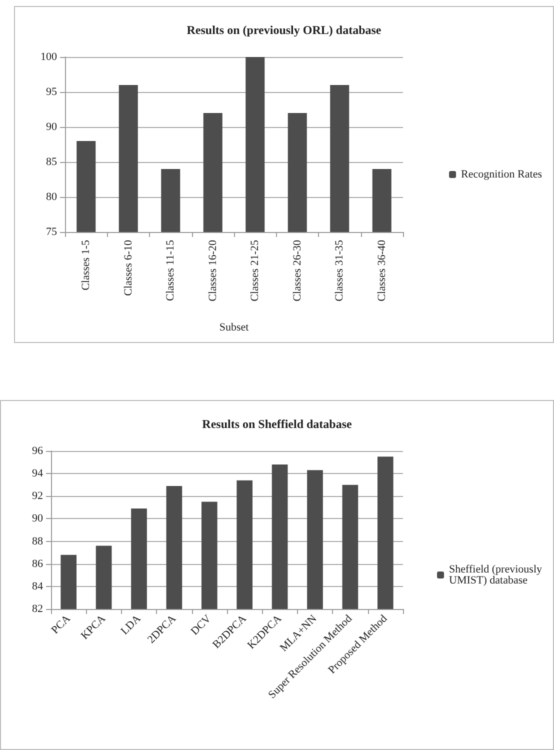  I want to click on y-tick-label: 86, so click(38, 564).